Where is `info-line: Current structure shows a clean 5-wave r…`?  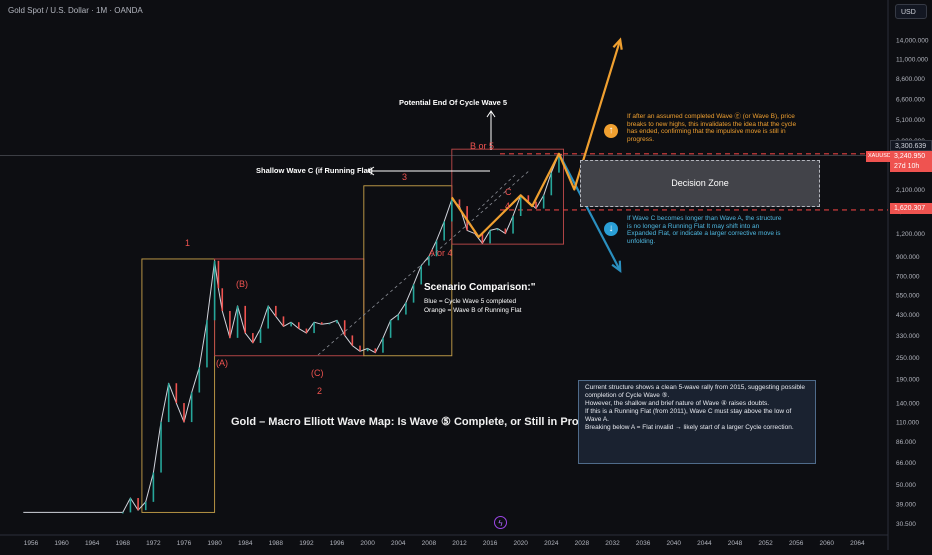
info-line: Current structure shows a clean 5-wave r… is located at coordinates (695, 391).